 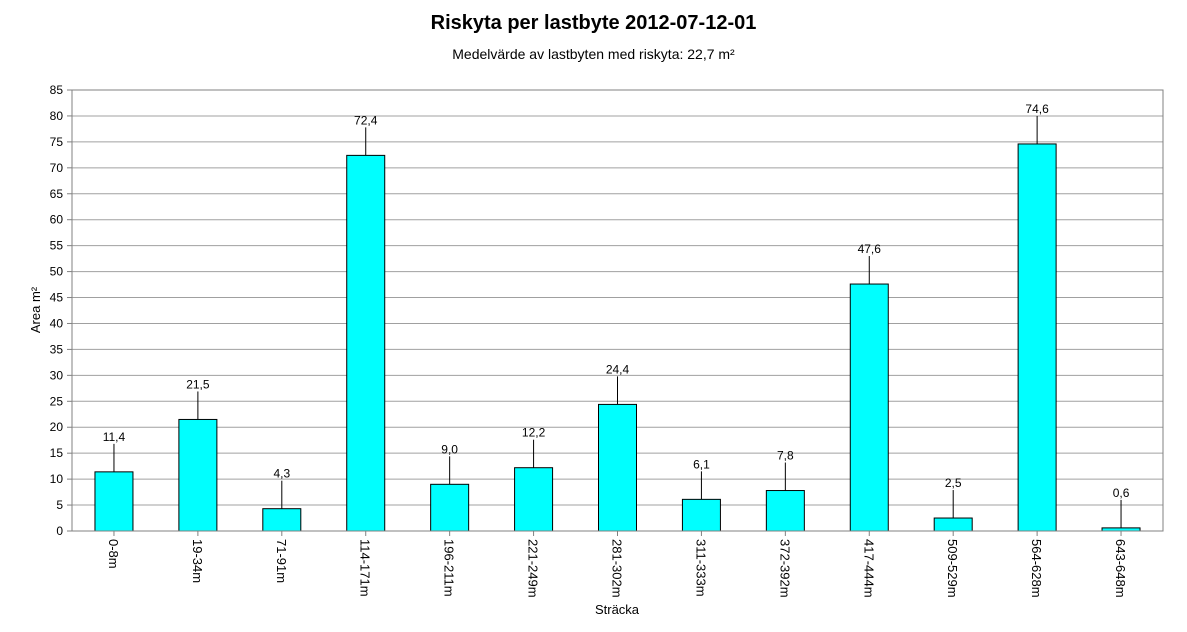 What do you see at coordinates (701, 464) in the screenshot?
I see `data-label: 6,1` at bounding box center [701, 464].